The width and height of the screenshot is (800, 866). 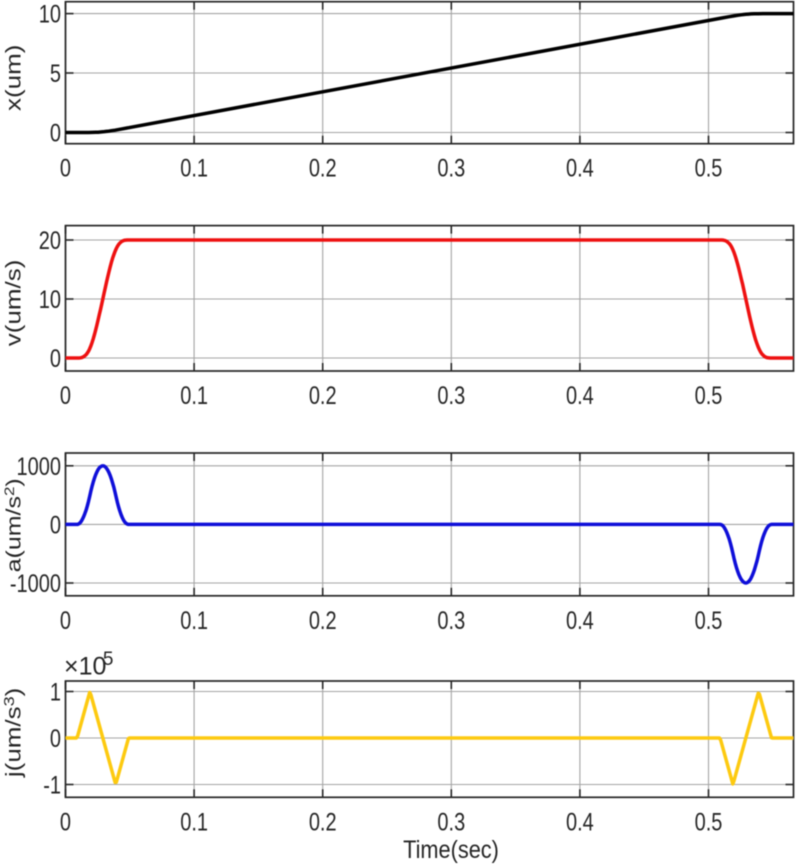 I want to click on svg-text: Time(sec), so click(x=451, y=850).